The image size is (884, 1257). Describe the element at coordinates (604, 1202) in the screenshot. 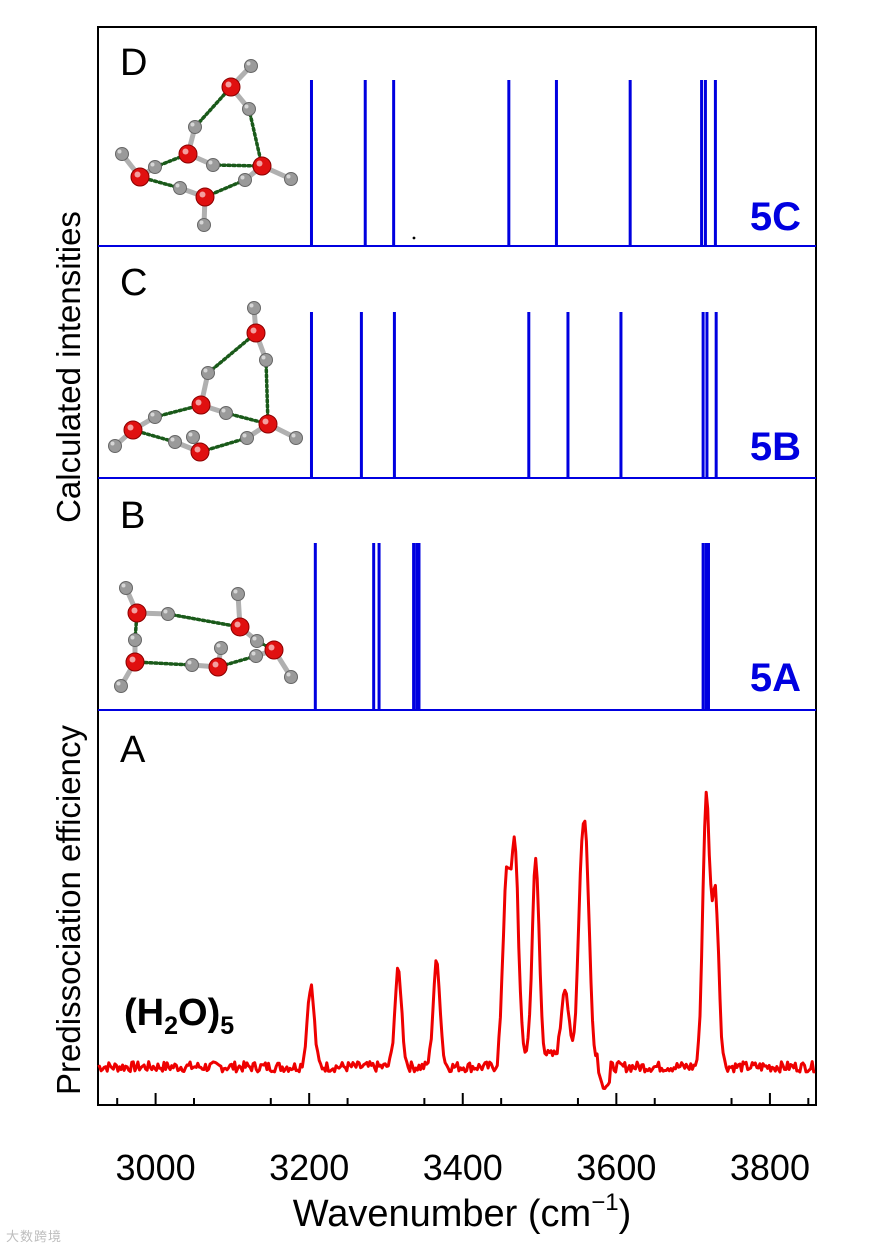

I see `x-label-sup: −1` at that location.